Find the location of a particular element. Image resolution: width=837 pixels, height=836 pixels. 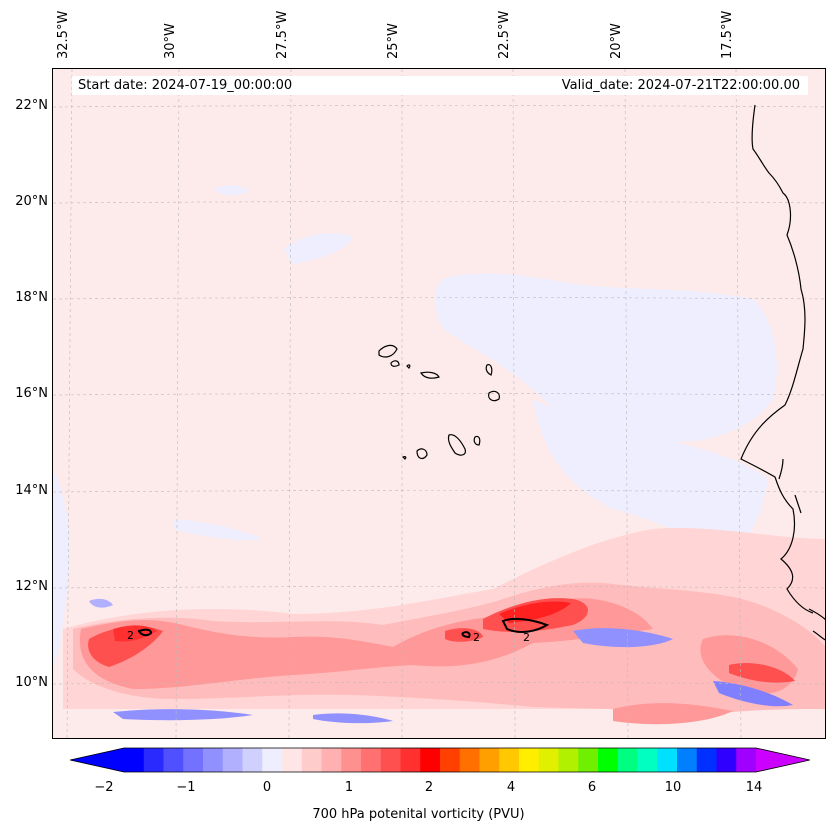

colorbar-tick-label: 2 is located at coordinates (429, 787).